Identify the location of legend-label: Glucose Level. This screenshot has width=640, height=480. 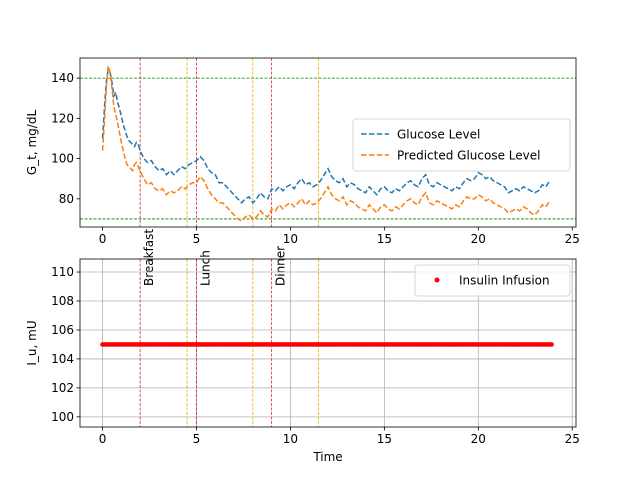
(438, 135).